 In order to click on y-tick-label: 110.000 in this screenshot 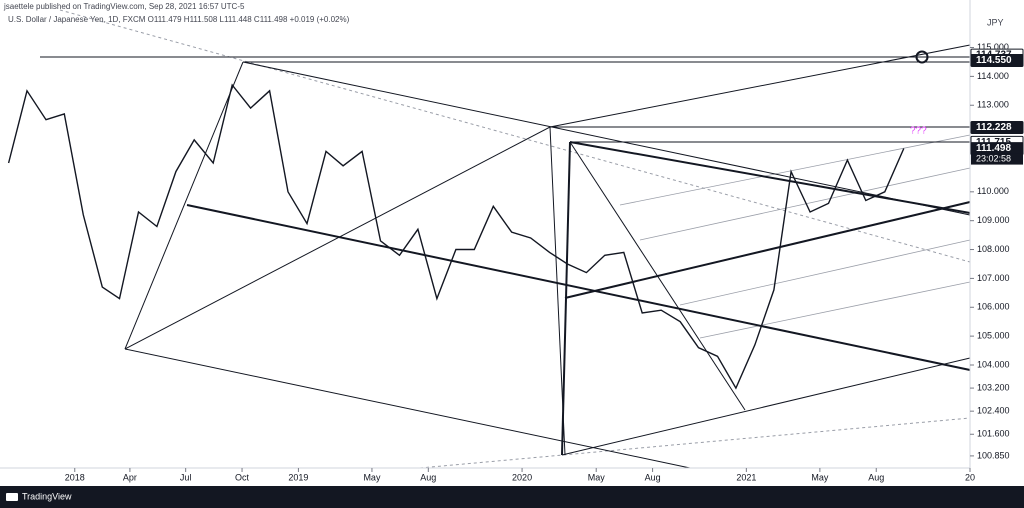, I will do `click(993, 191)`.